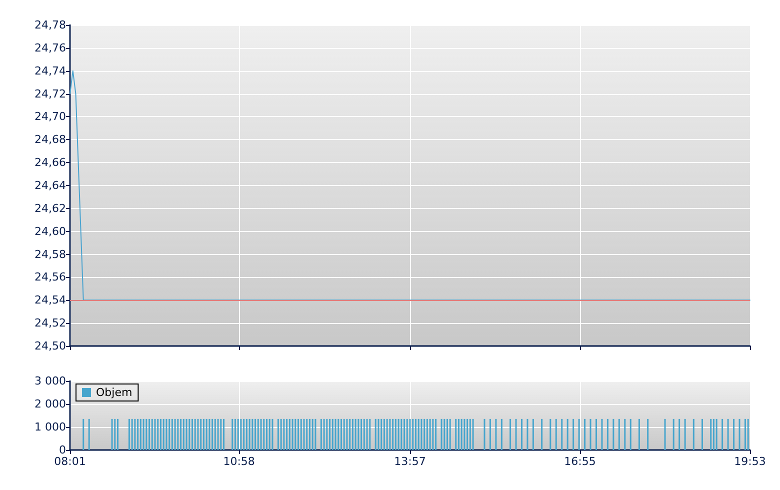  I want to click on y-tick-label: 1 000, so click(50, 427).